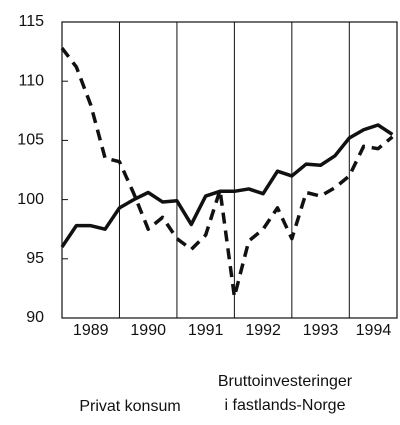  Describe the element at coordinates (31, 80) in the screenshot. I see `y-tick-label: 110` at that location.